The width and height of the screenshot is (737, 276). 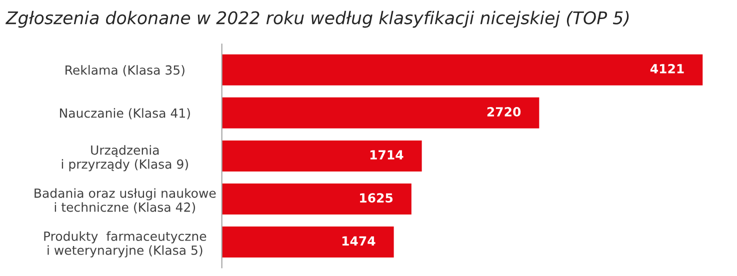 I want to click on data-label: 1714, so click(x=387, y=155).